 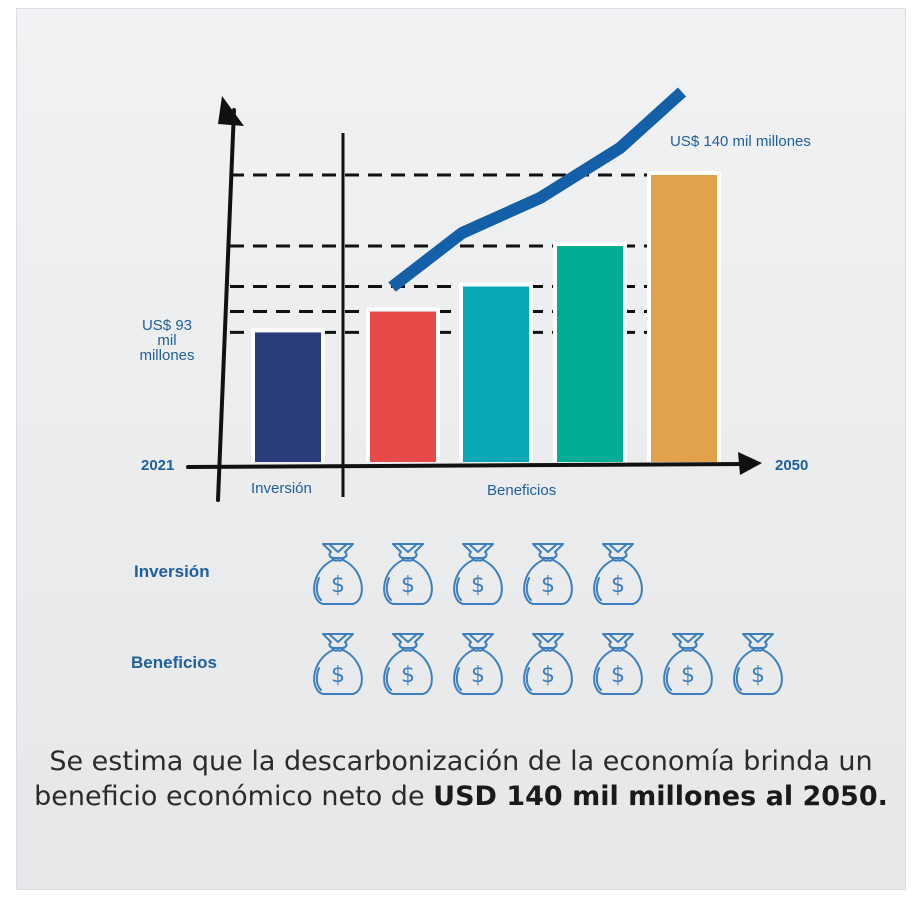 I want to click on row-label-investment: Inversión, so click(x=172, y=571).